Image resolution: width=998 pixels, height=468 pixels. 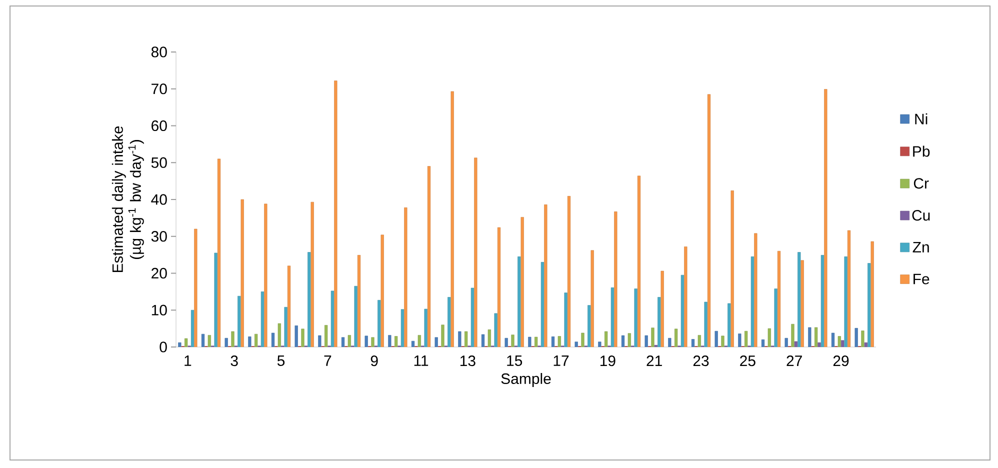 What do you see at coordinates (159, 310) in the screenshot?
I see `y-tick-label: 10` at bounding box center [159, 310].